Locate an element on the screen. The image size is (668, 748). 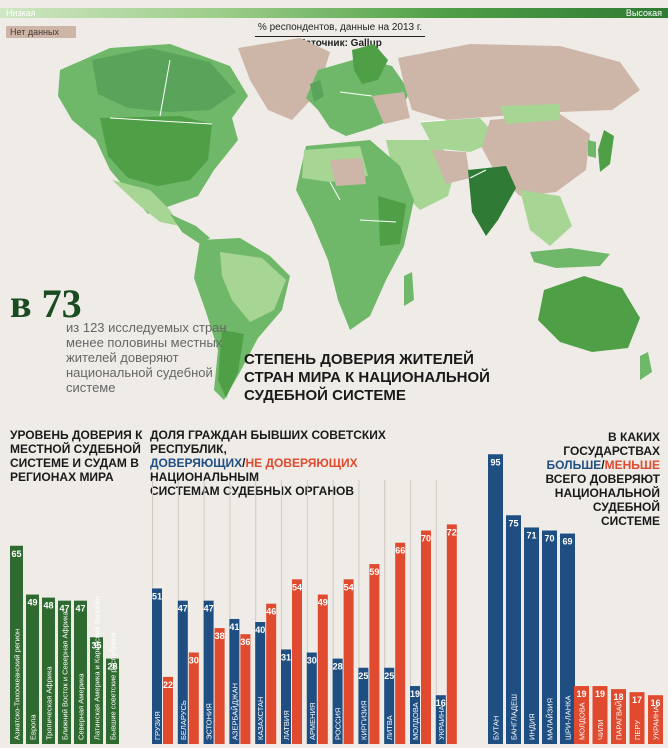
country-more-2-value: 71 is located at coordinates (531, 535).